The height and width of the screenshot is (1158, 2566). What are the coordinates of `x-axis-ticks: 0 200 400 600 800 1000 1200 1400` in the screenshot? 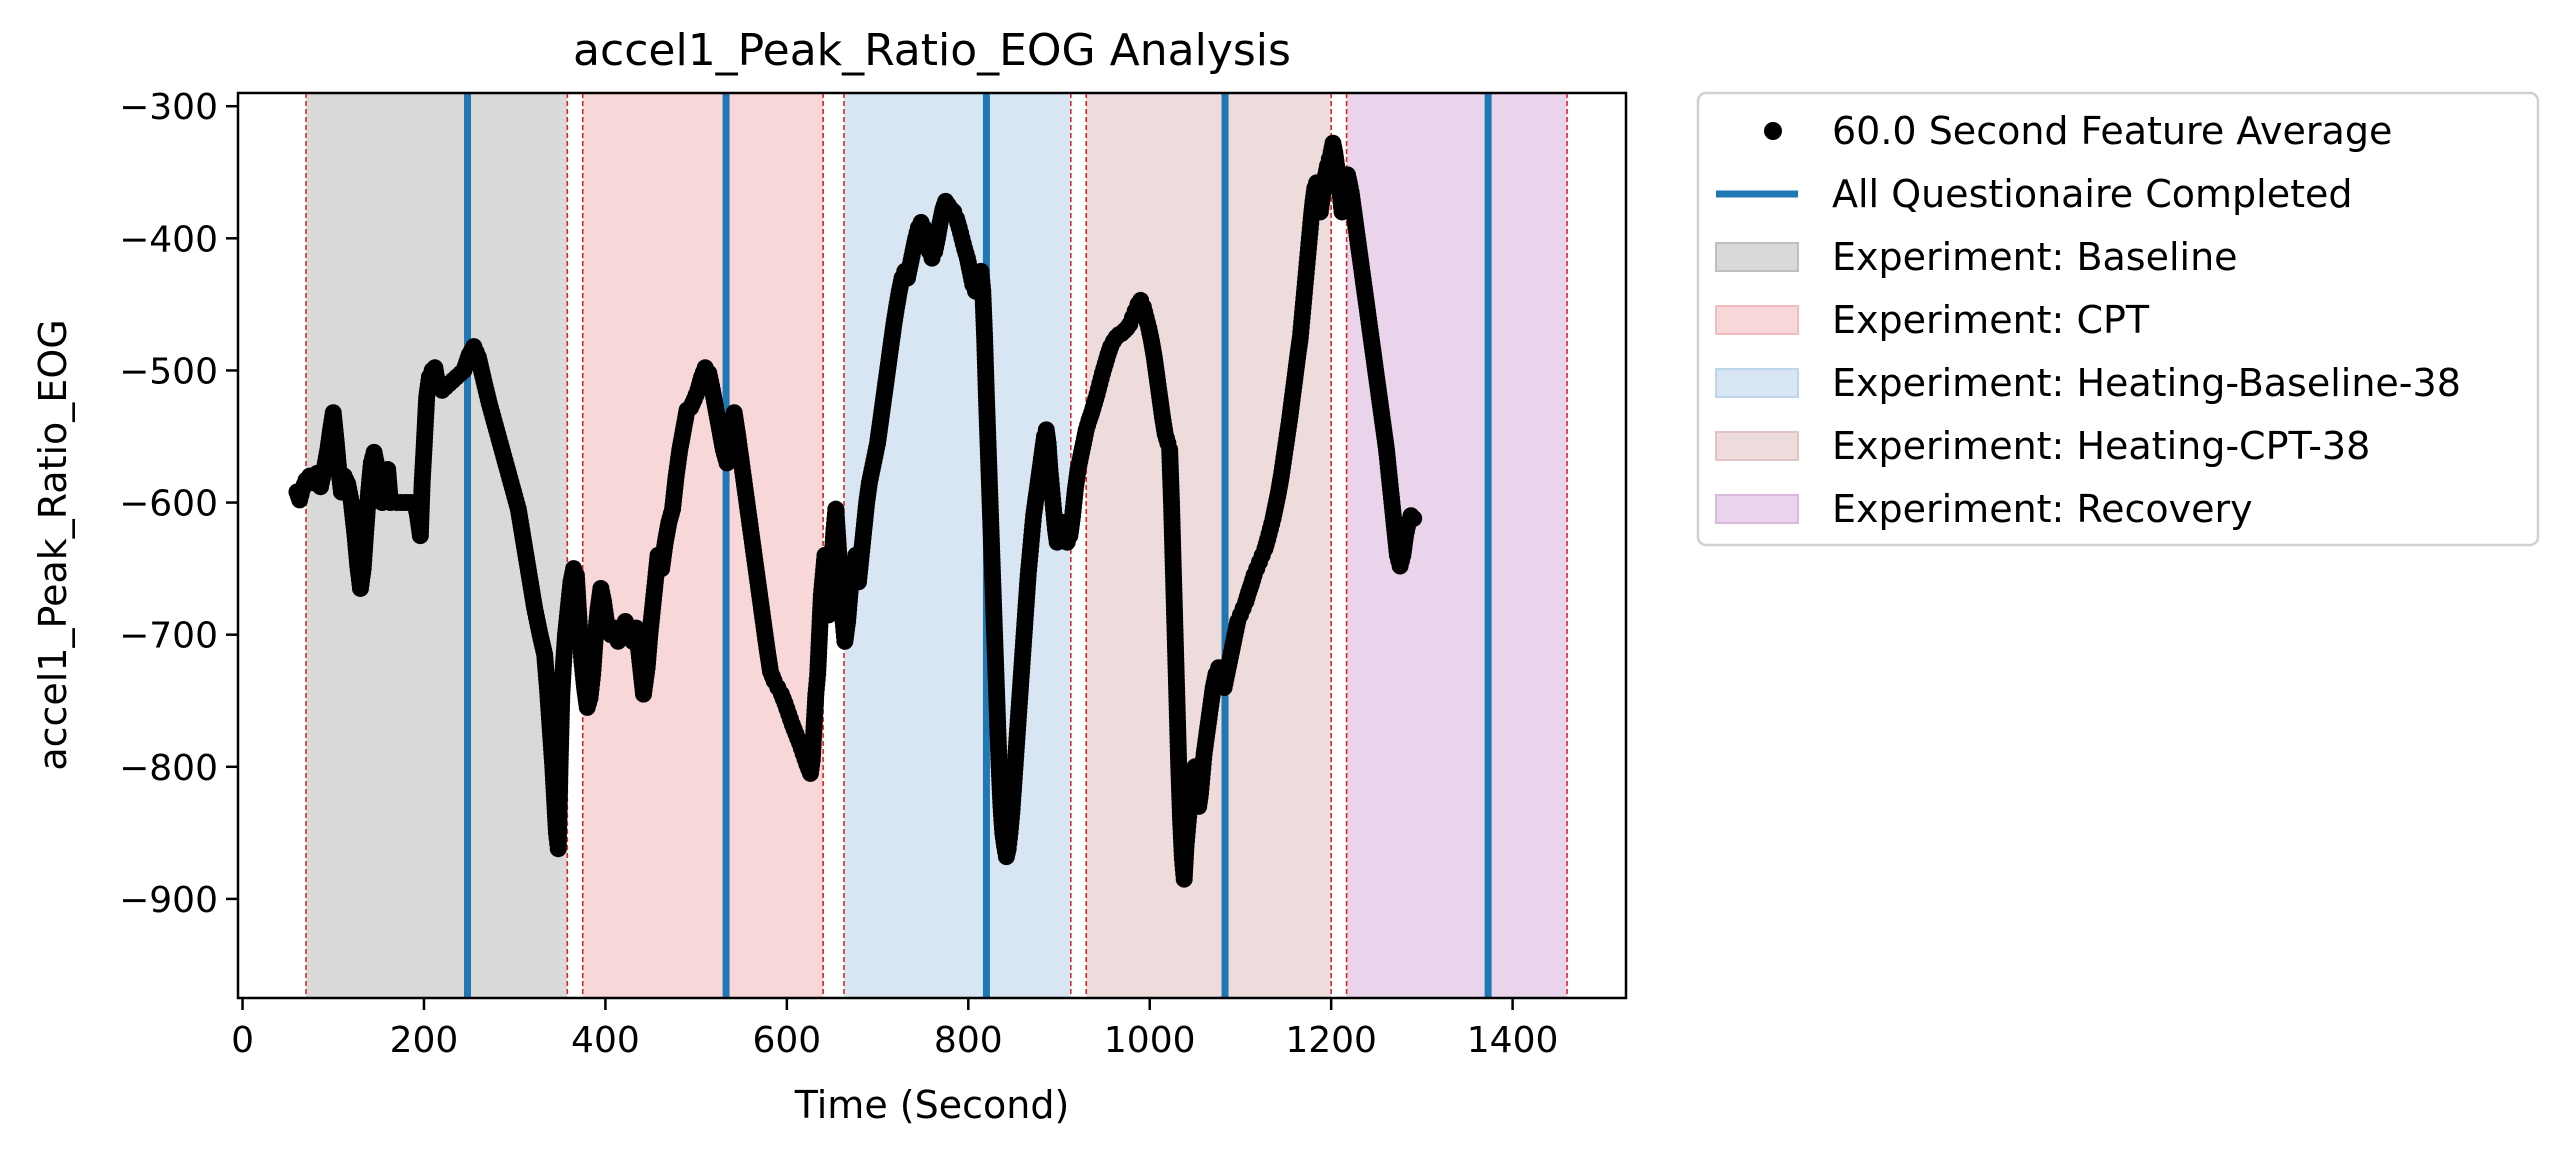 It's located at (894, 1029).